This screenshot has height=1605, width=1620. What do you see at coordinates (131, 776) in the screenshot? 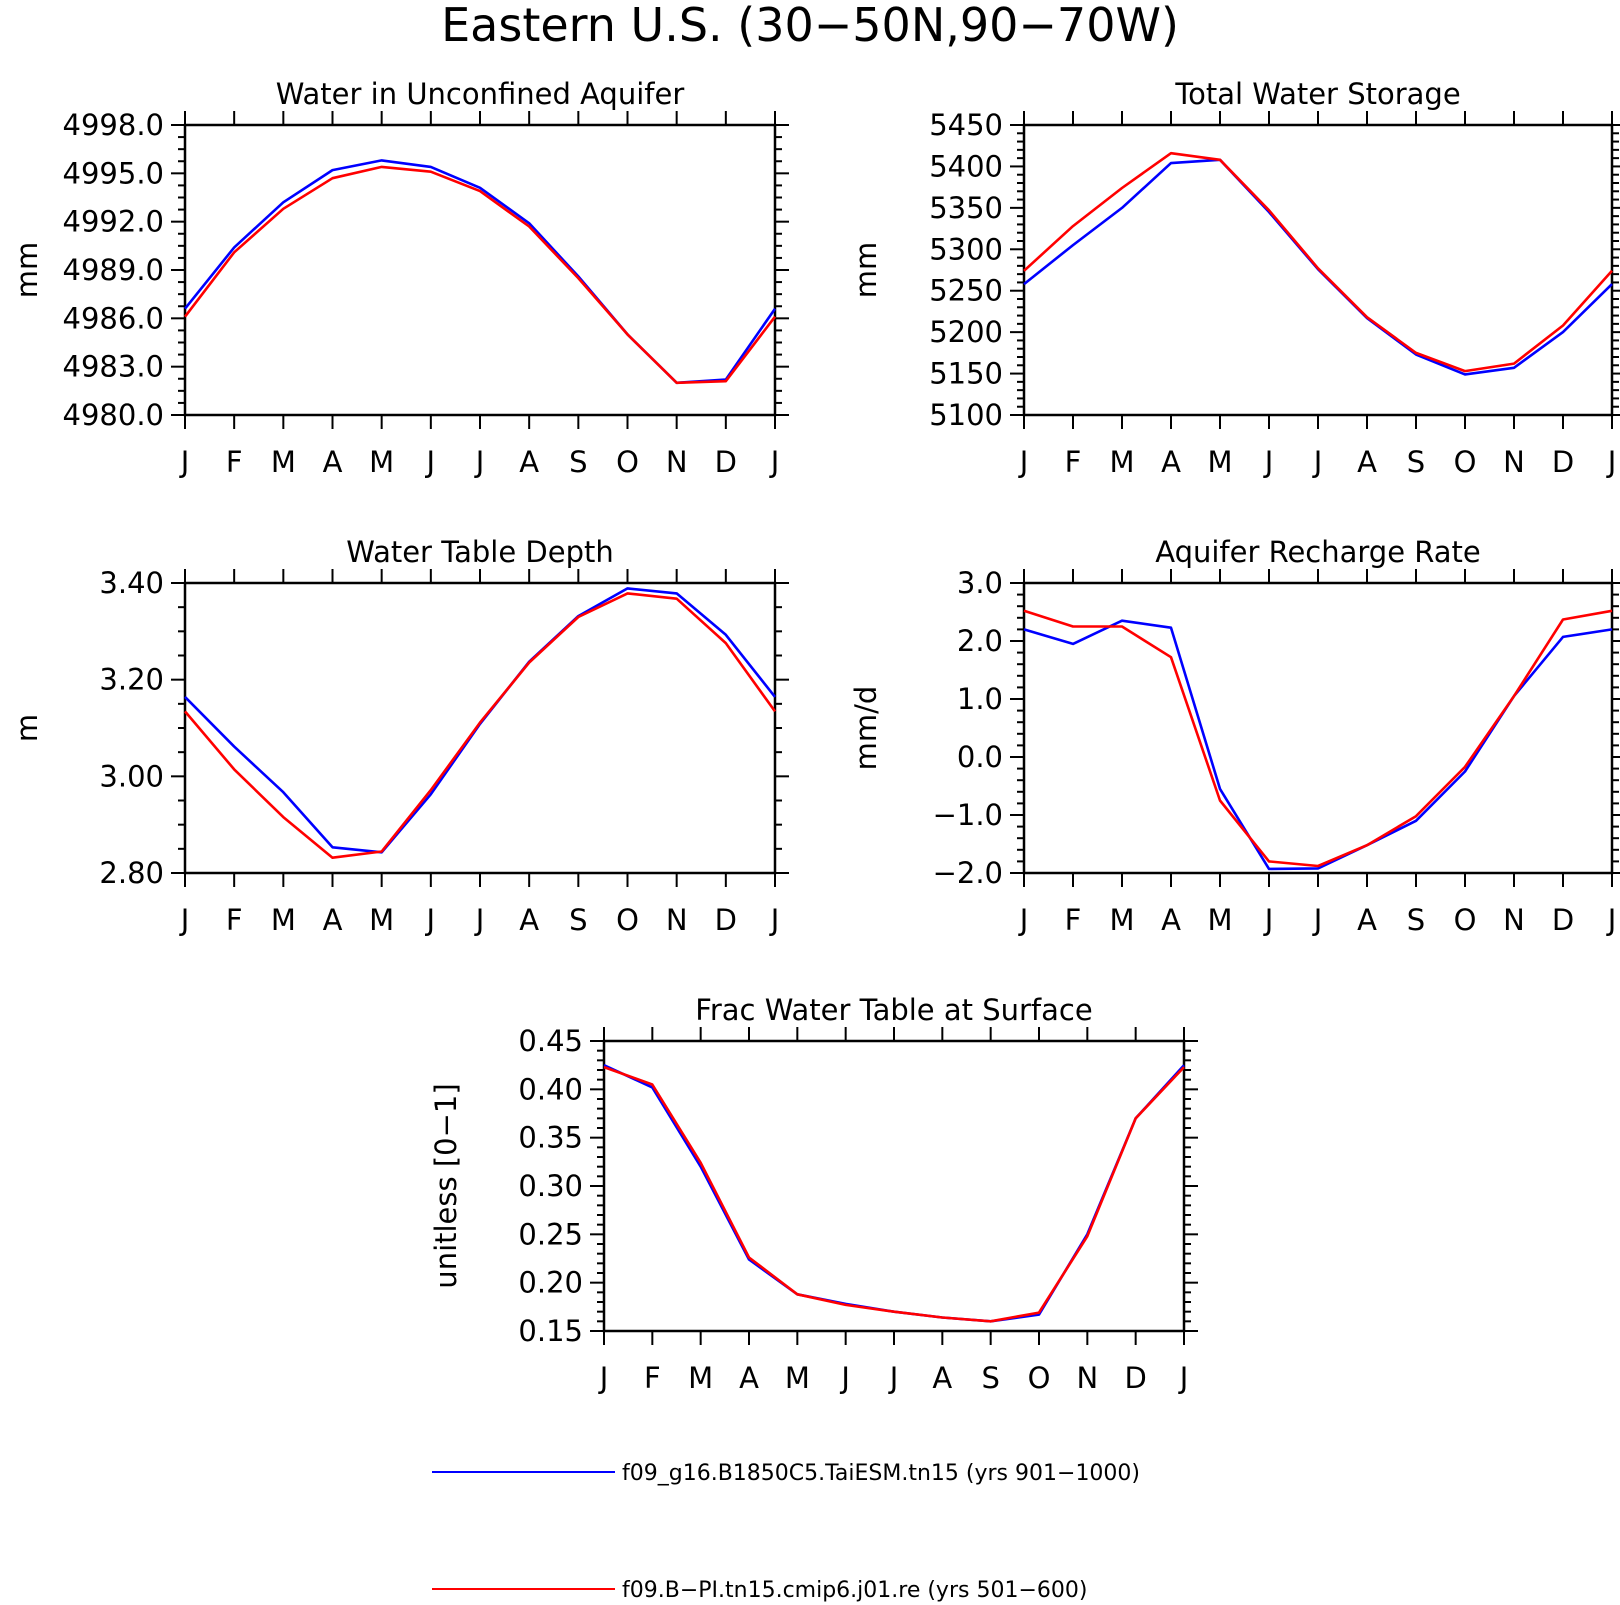
I see `y-tick-label: 3.00` at bounding box center [131, 776].